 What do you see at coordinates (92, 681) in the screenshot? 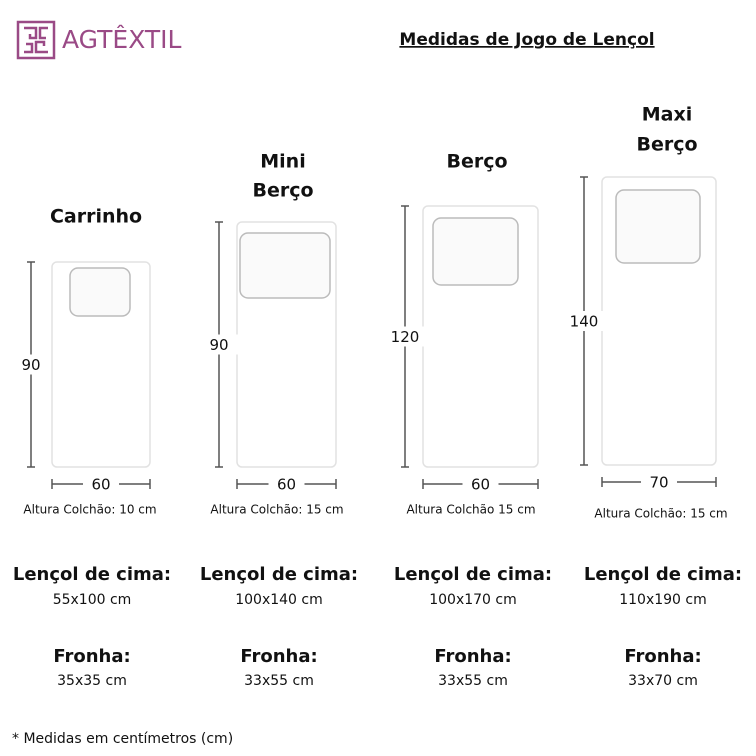
I see `pillow-size: 35x35 cm` at bounding box center [92, 681].